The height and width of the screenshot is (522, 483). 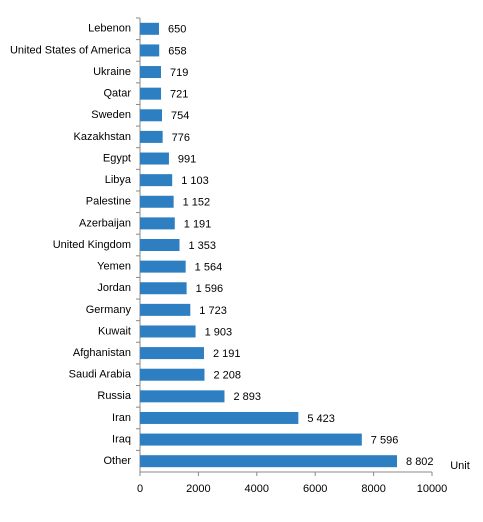 I want to click on value-label: 1 353, so click(x=203, y=246).